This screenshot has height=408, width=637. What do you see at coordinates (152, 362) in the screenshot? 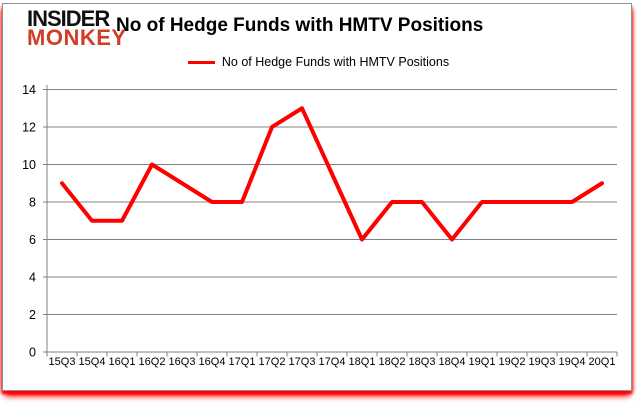
I see `x-axis-label: 16Q2` at bounding box center [152, 362].